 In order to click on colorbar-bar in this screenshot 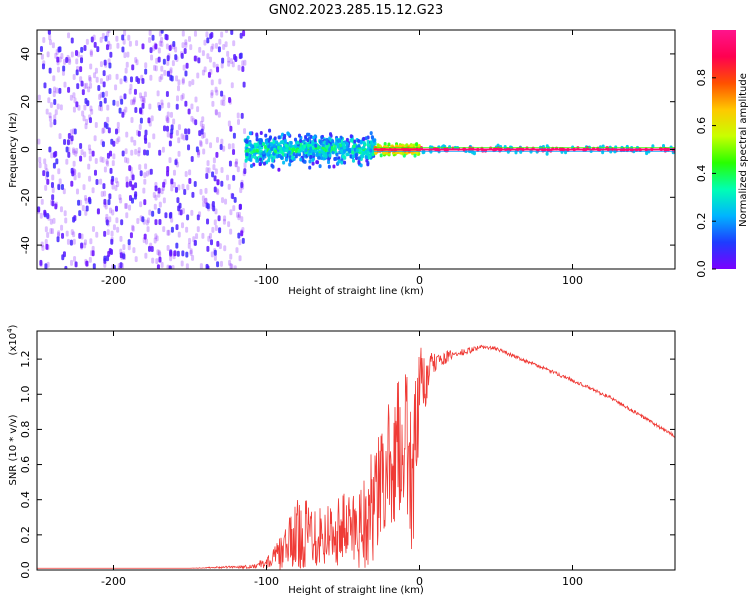, I will do `click(724, 149)`.